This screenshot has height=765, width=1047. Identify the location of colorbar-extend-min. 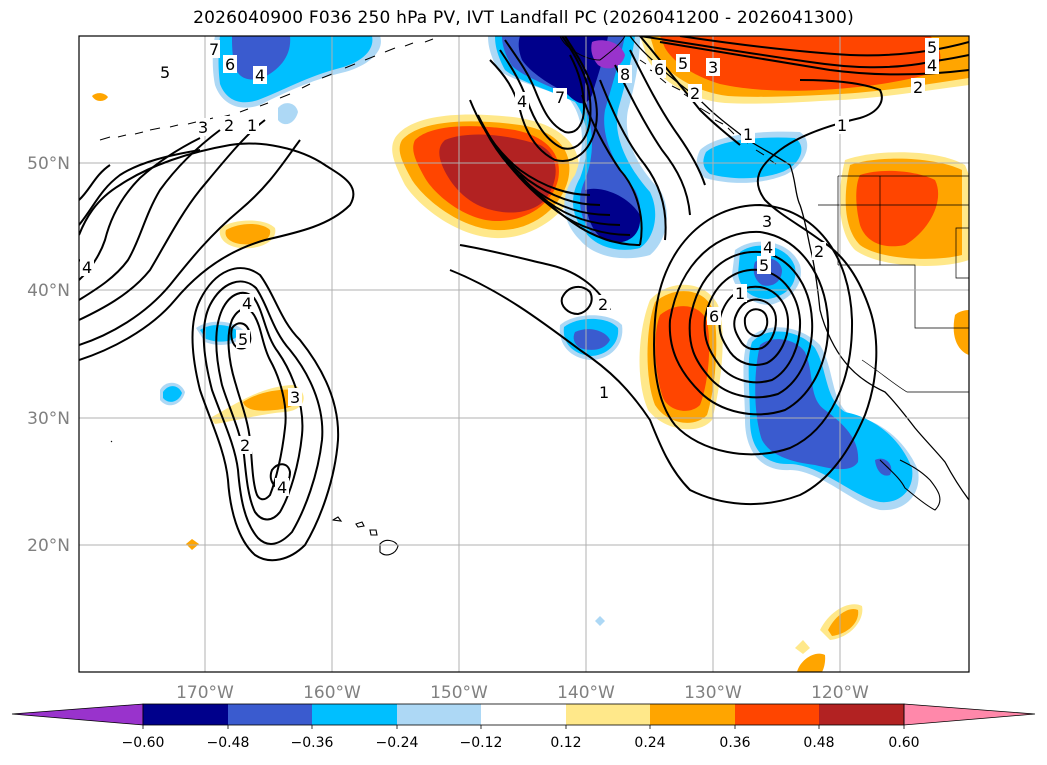
(77, 714).